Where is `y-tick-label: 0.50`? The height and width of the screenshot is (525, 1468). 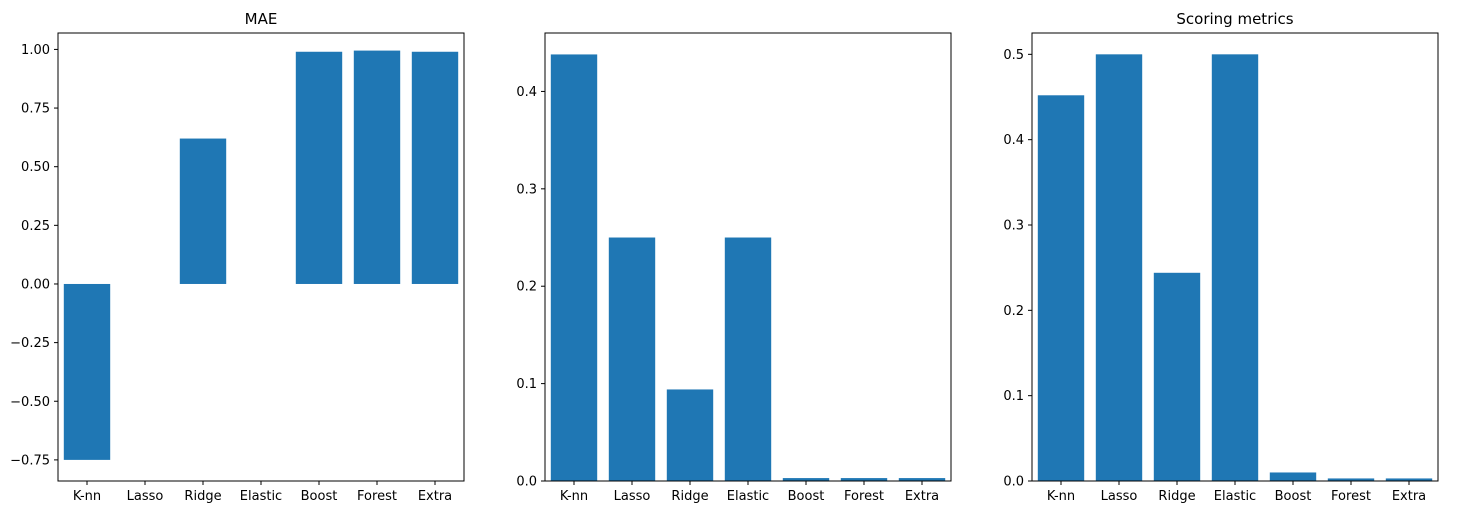 y-tick-label: 0.50 is located at coordinates (35, 167).